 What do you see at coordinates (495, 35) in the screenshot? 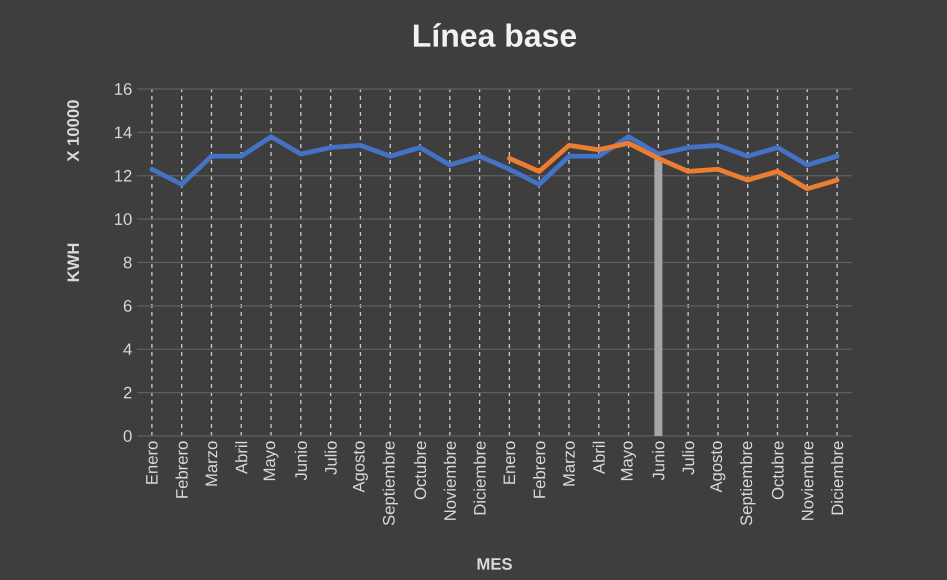
I see `chart-title: Línea base` at bounding box center [495, 35].